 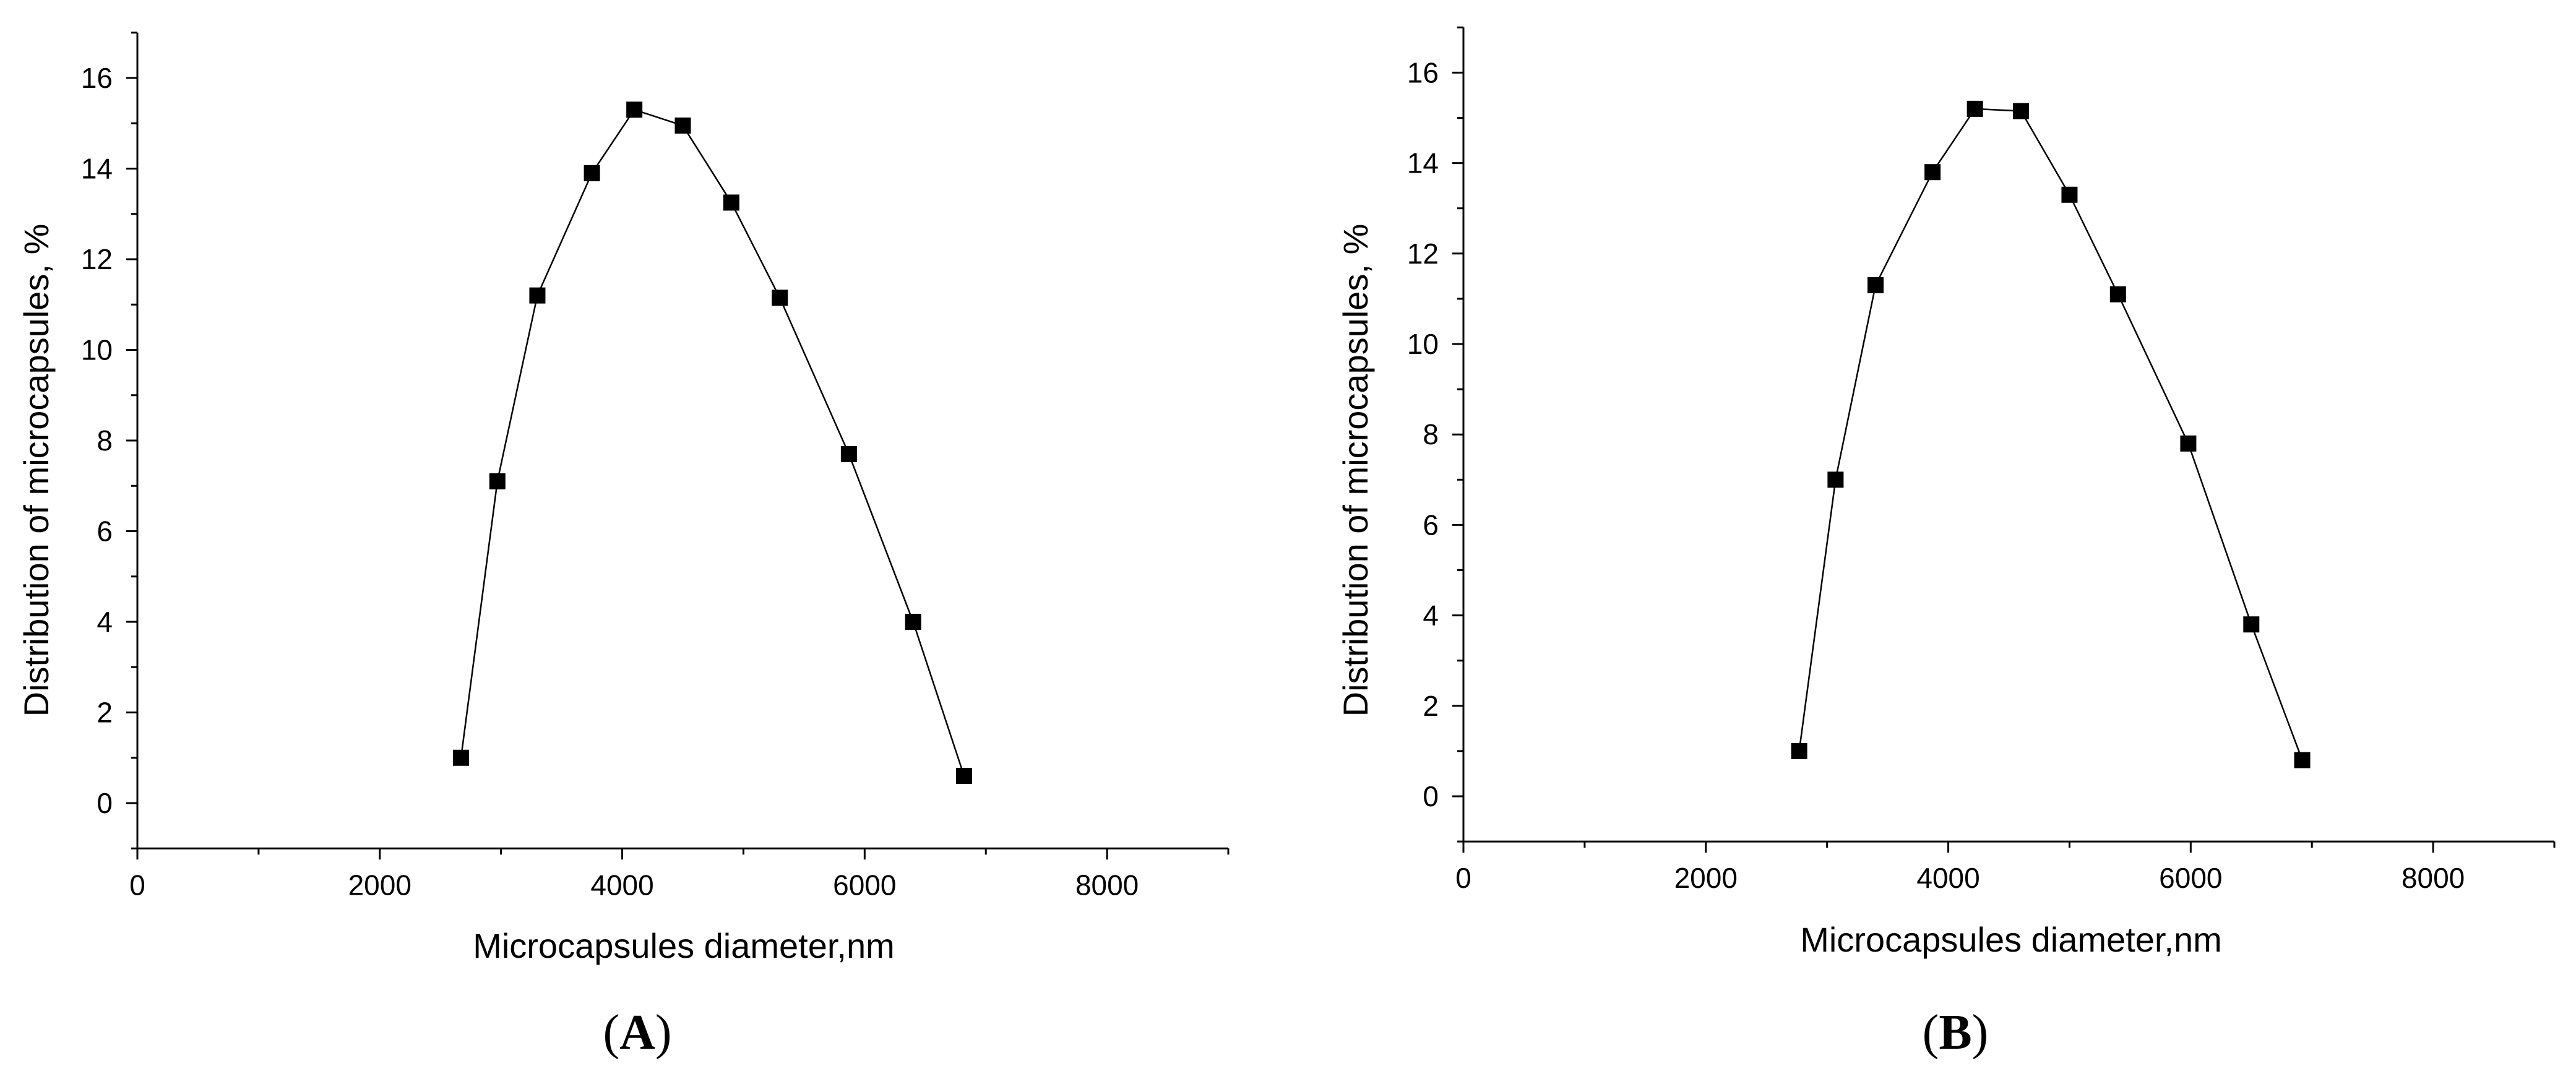 I want to click on panel-label: (A), so click(x=637, y=1032).